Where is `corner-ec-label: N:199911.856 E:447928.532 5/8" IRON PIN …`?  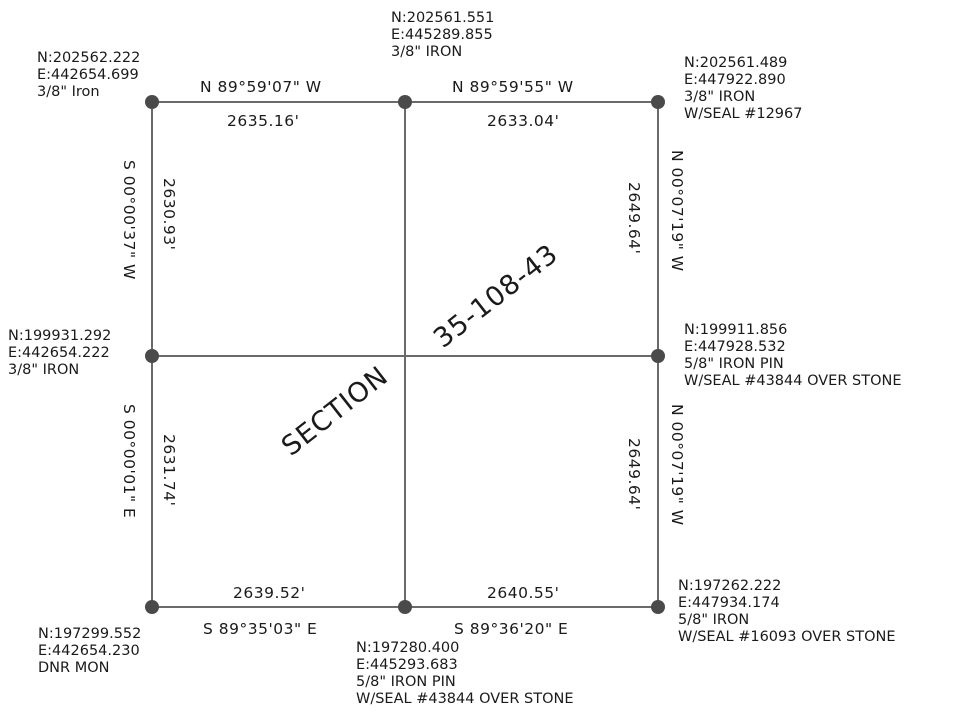
corner-ec-label: N:199911.856 E:447928.532 5/8" IRON PIN … is located at coordinates (793, 356).